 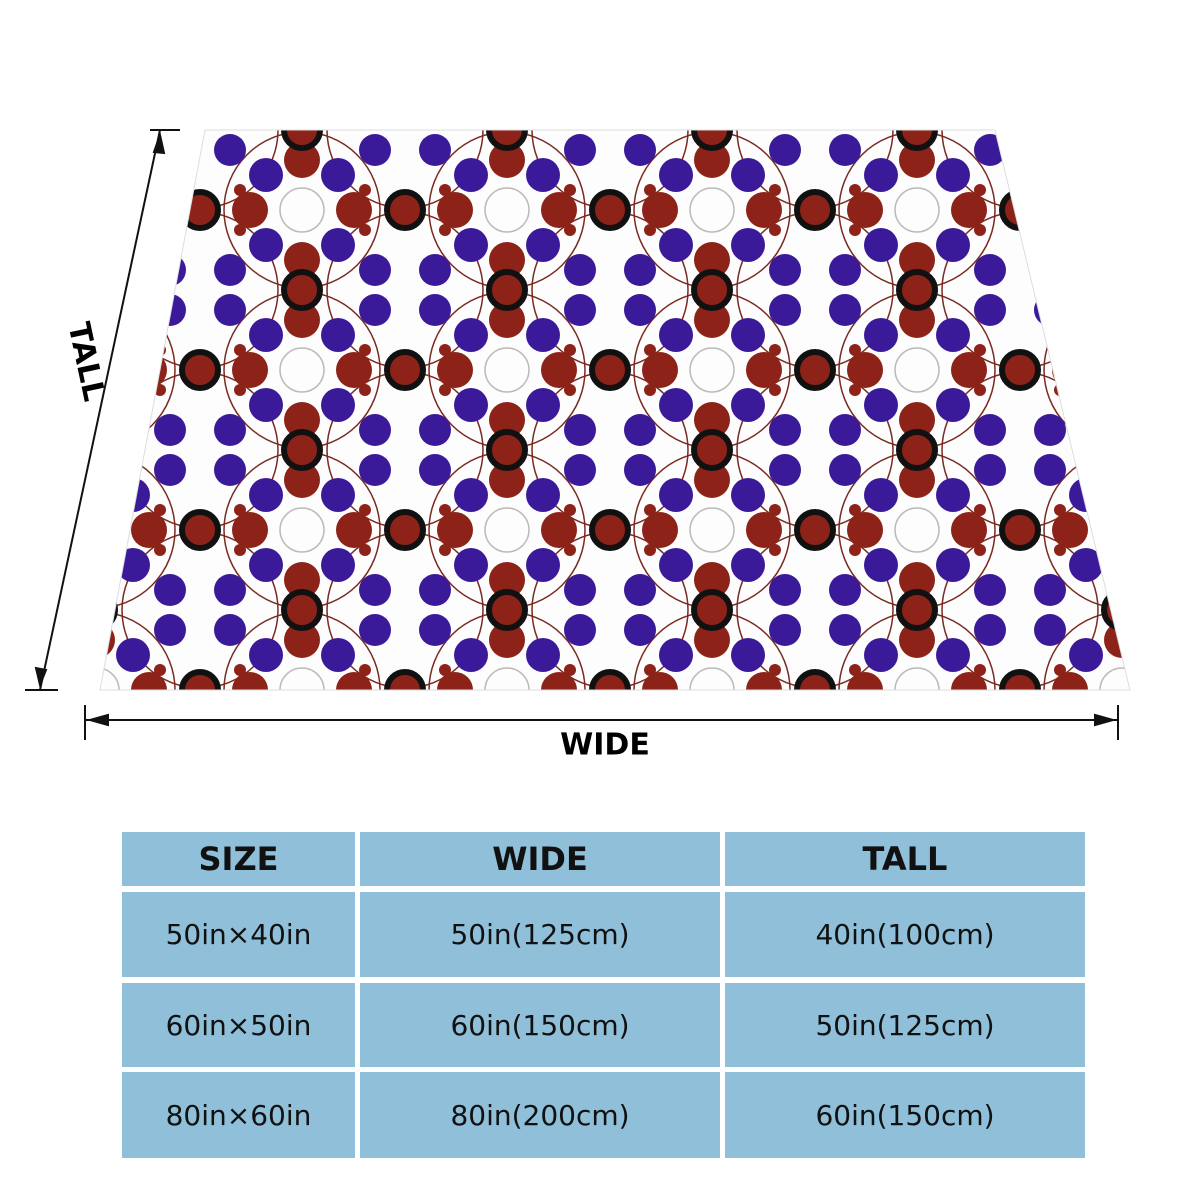 I want to click on table-cell: 80in(200cm), so click(x=540, y=1115).